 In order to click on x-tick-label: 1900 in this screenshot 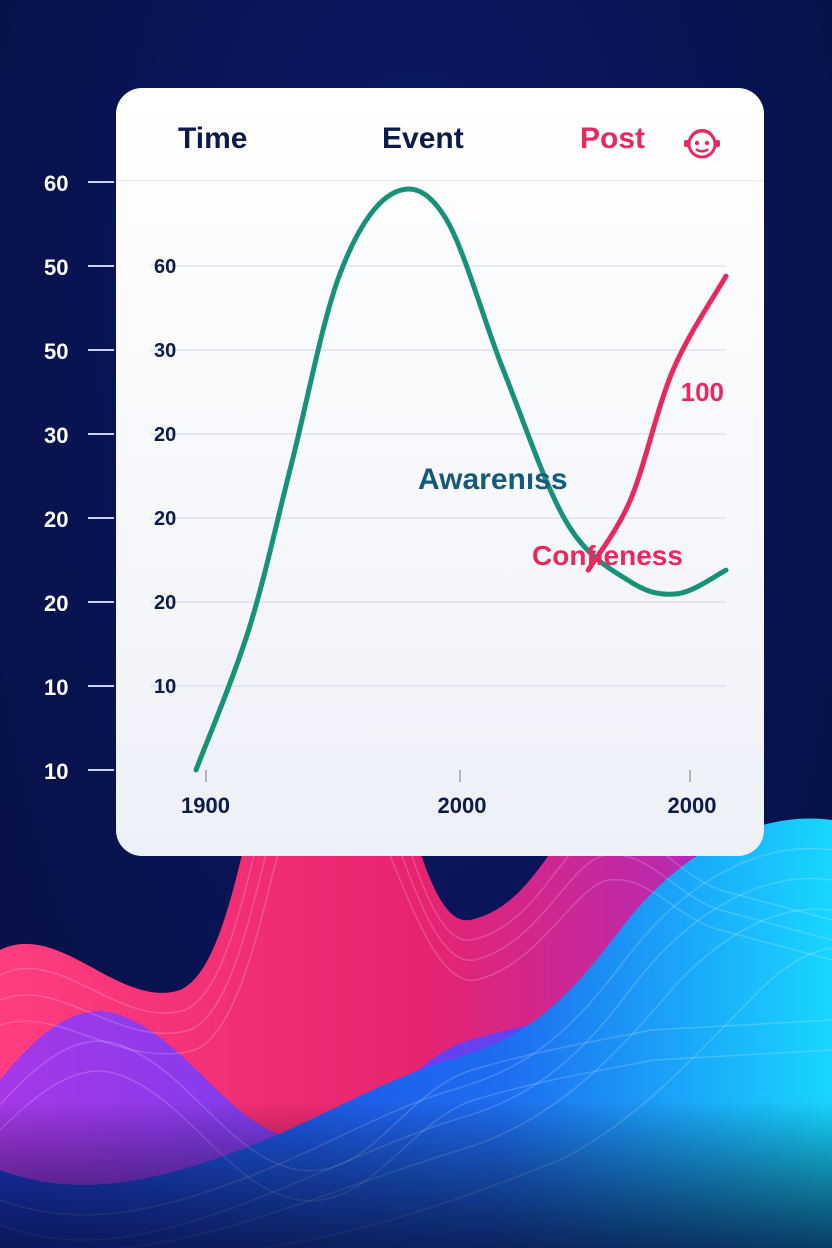, I will do `click(205, 805)`.